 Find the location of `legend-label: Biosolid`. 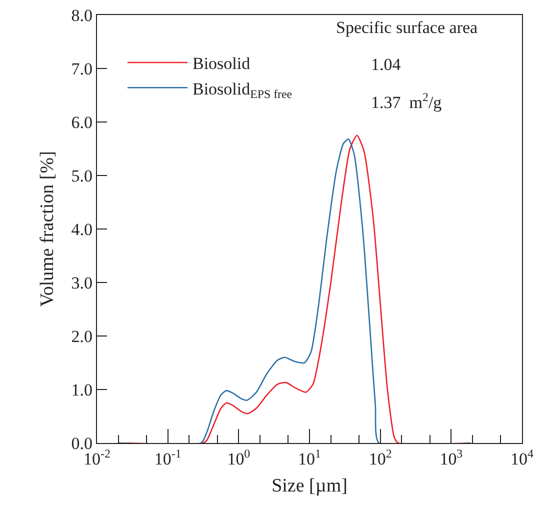

legend-label: Biosolid is located at coordinates (221, 64).